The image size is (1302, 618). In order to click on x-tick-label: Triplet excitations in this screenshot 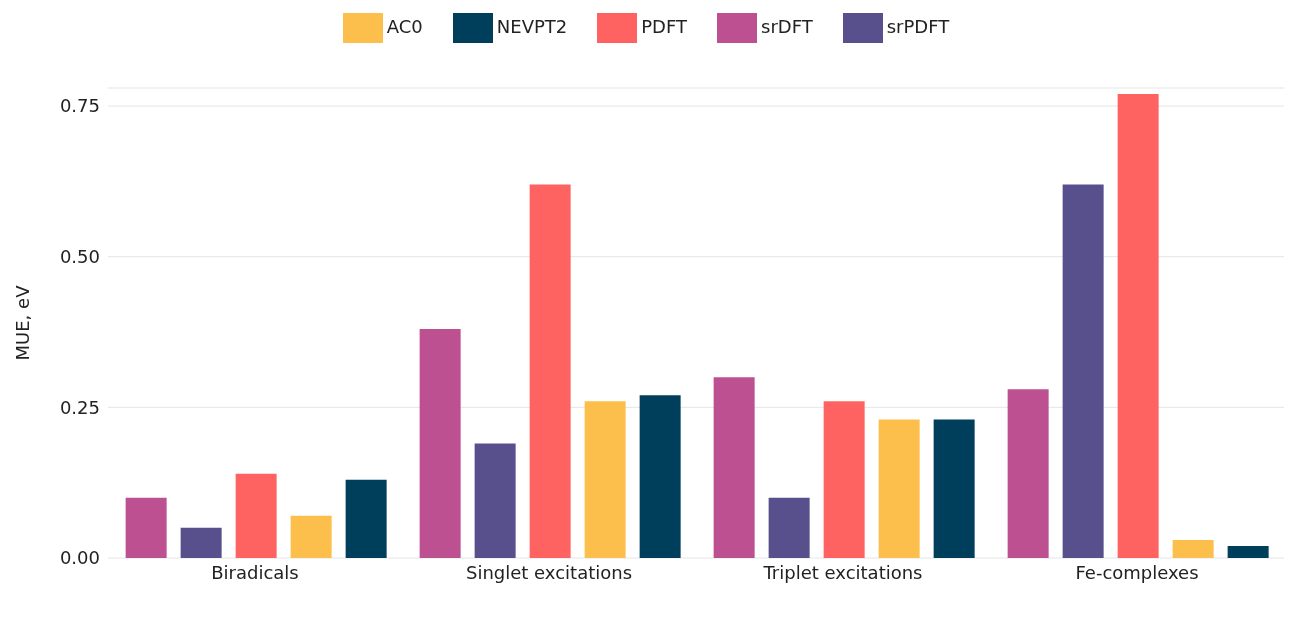, I will do `click(842, 572)`.